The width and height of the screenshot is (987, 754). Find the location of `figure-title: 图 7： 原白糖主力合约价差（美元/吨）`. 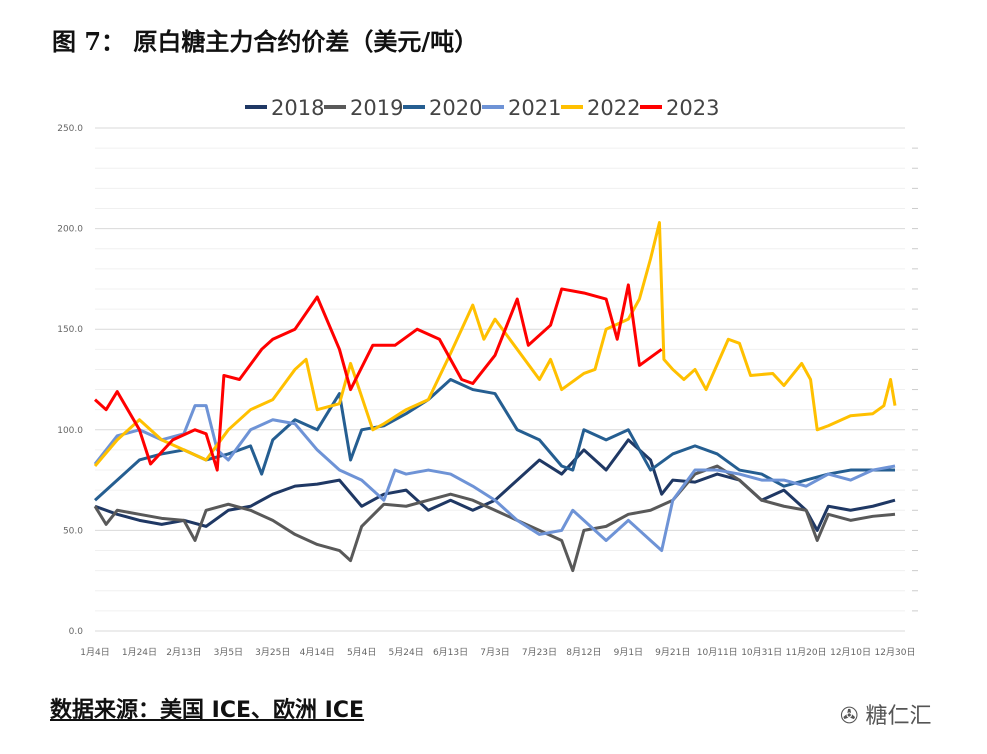

figure-title: 图 7： 原白糖主力合约价差（美元/吨） is located at coordinates (265, 41).